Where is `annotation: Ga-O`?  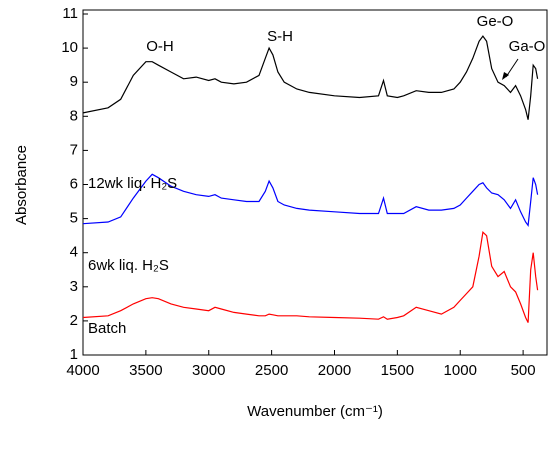
annotation: Ga-O is located at coordinates (527, 46).